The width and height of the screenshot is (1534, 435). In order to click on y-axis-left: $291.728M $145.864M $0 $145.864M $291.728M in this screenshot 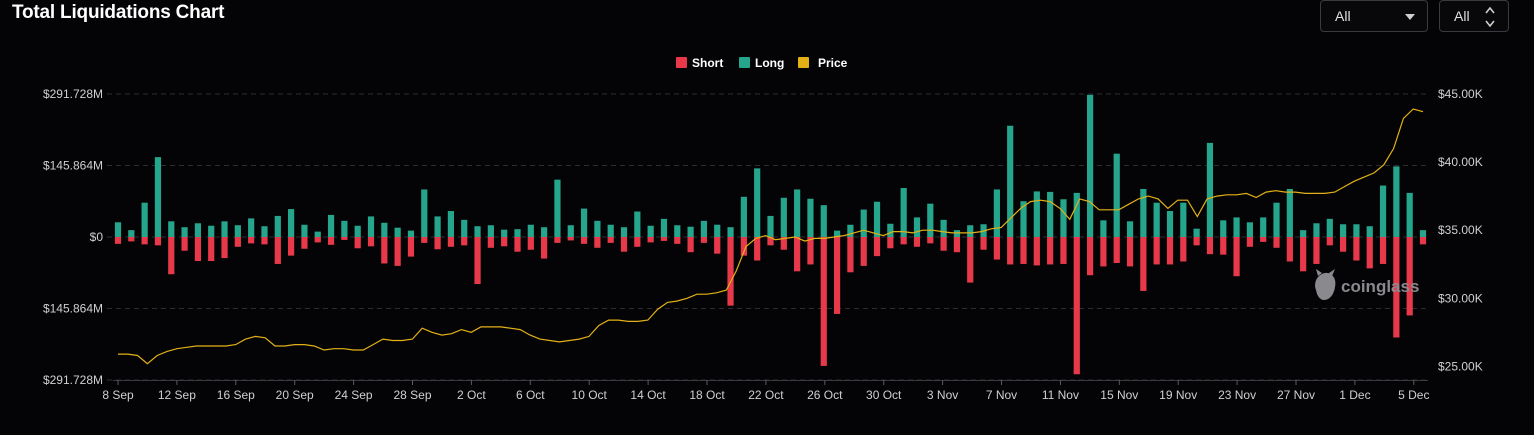, I will do `click(73, 237)`.